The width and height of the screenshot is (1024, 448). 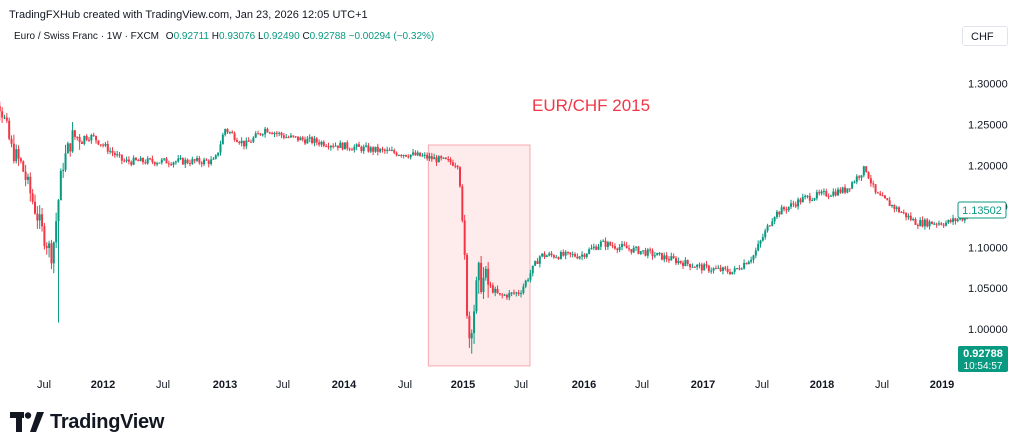 What do you see at coordinates (942, 385) in the screenshot?
I see `x-tick-label: 2019` at bounding box center [942, 385].